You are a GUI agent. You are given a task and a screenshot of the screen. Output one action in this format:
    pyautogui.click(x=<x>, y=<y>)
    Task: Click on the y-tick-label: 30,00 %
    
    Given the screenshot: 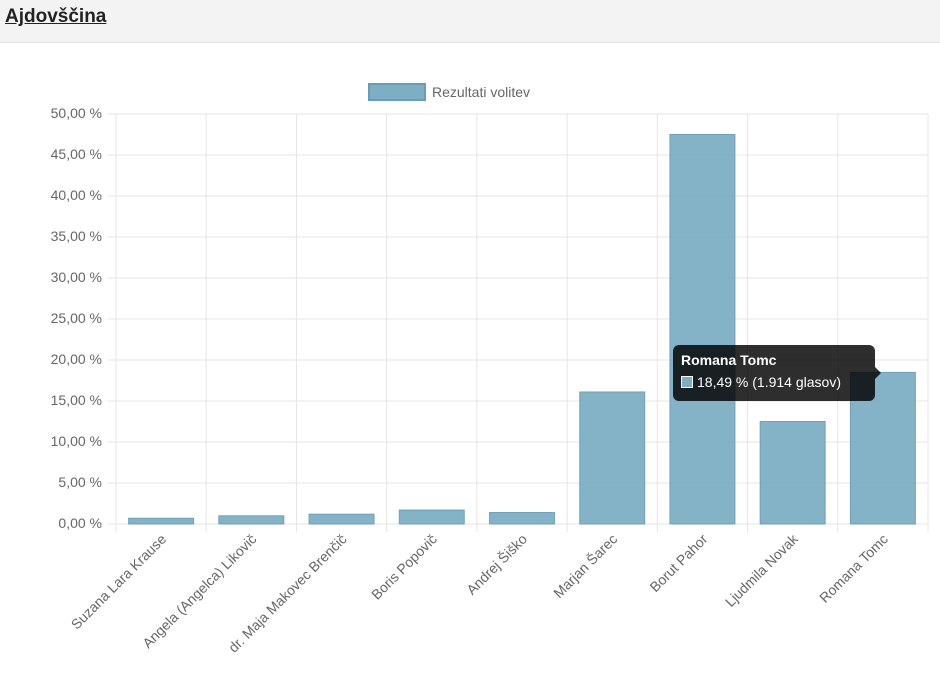 What is the action you would take?
    pyautogui.click(x=76, y=277)
    